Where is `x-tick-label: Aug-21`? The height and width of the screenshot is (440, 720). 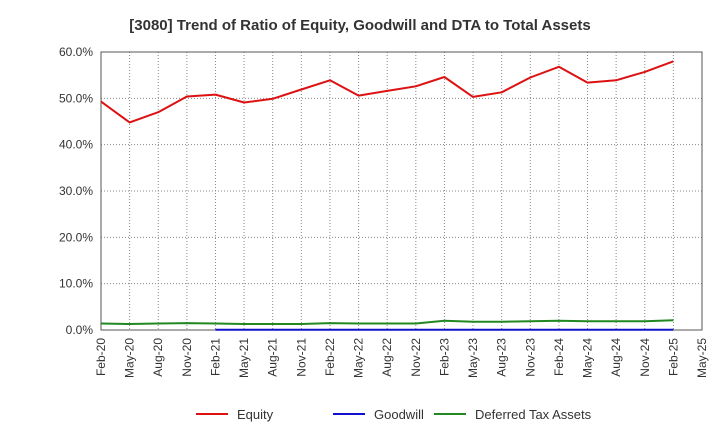
x-tick-label: Aug-21 is located at coordinates (273, 357).